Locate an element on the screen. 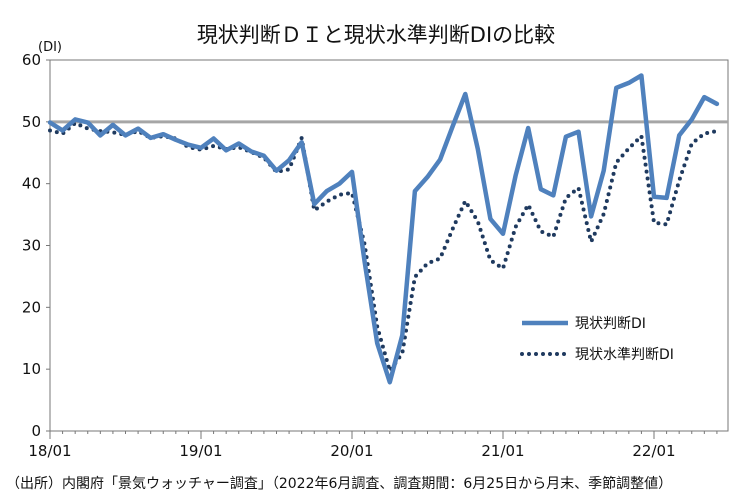 This screenshot has width=753, height=502. x-tick-label: 18/01 is located at coordinates (49, 451).